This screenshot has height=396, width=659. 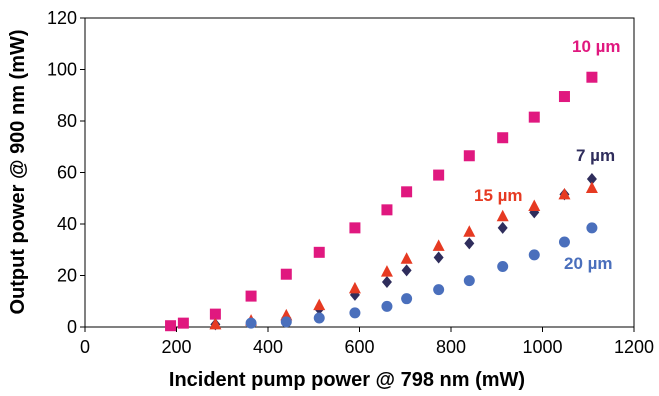 What do you see at coordinates (542, 347) in the screenshot?
I see `x-tick-label: 1000` at bounding box center [542, 347].